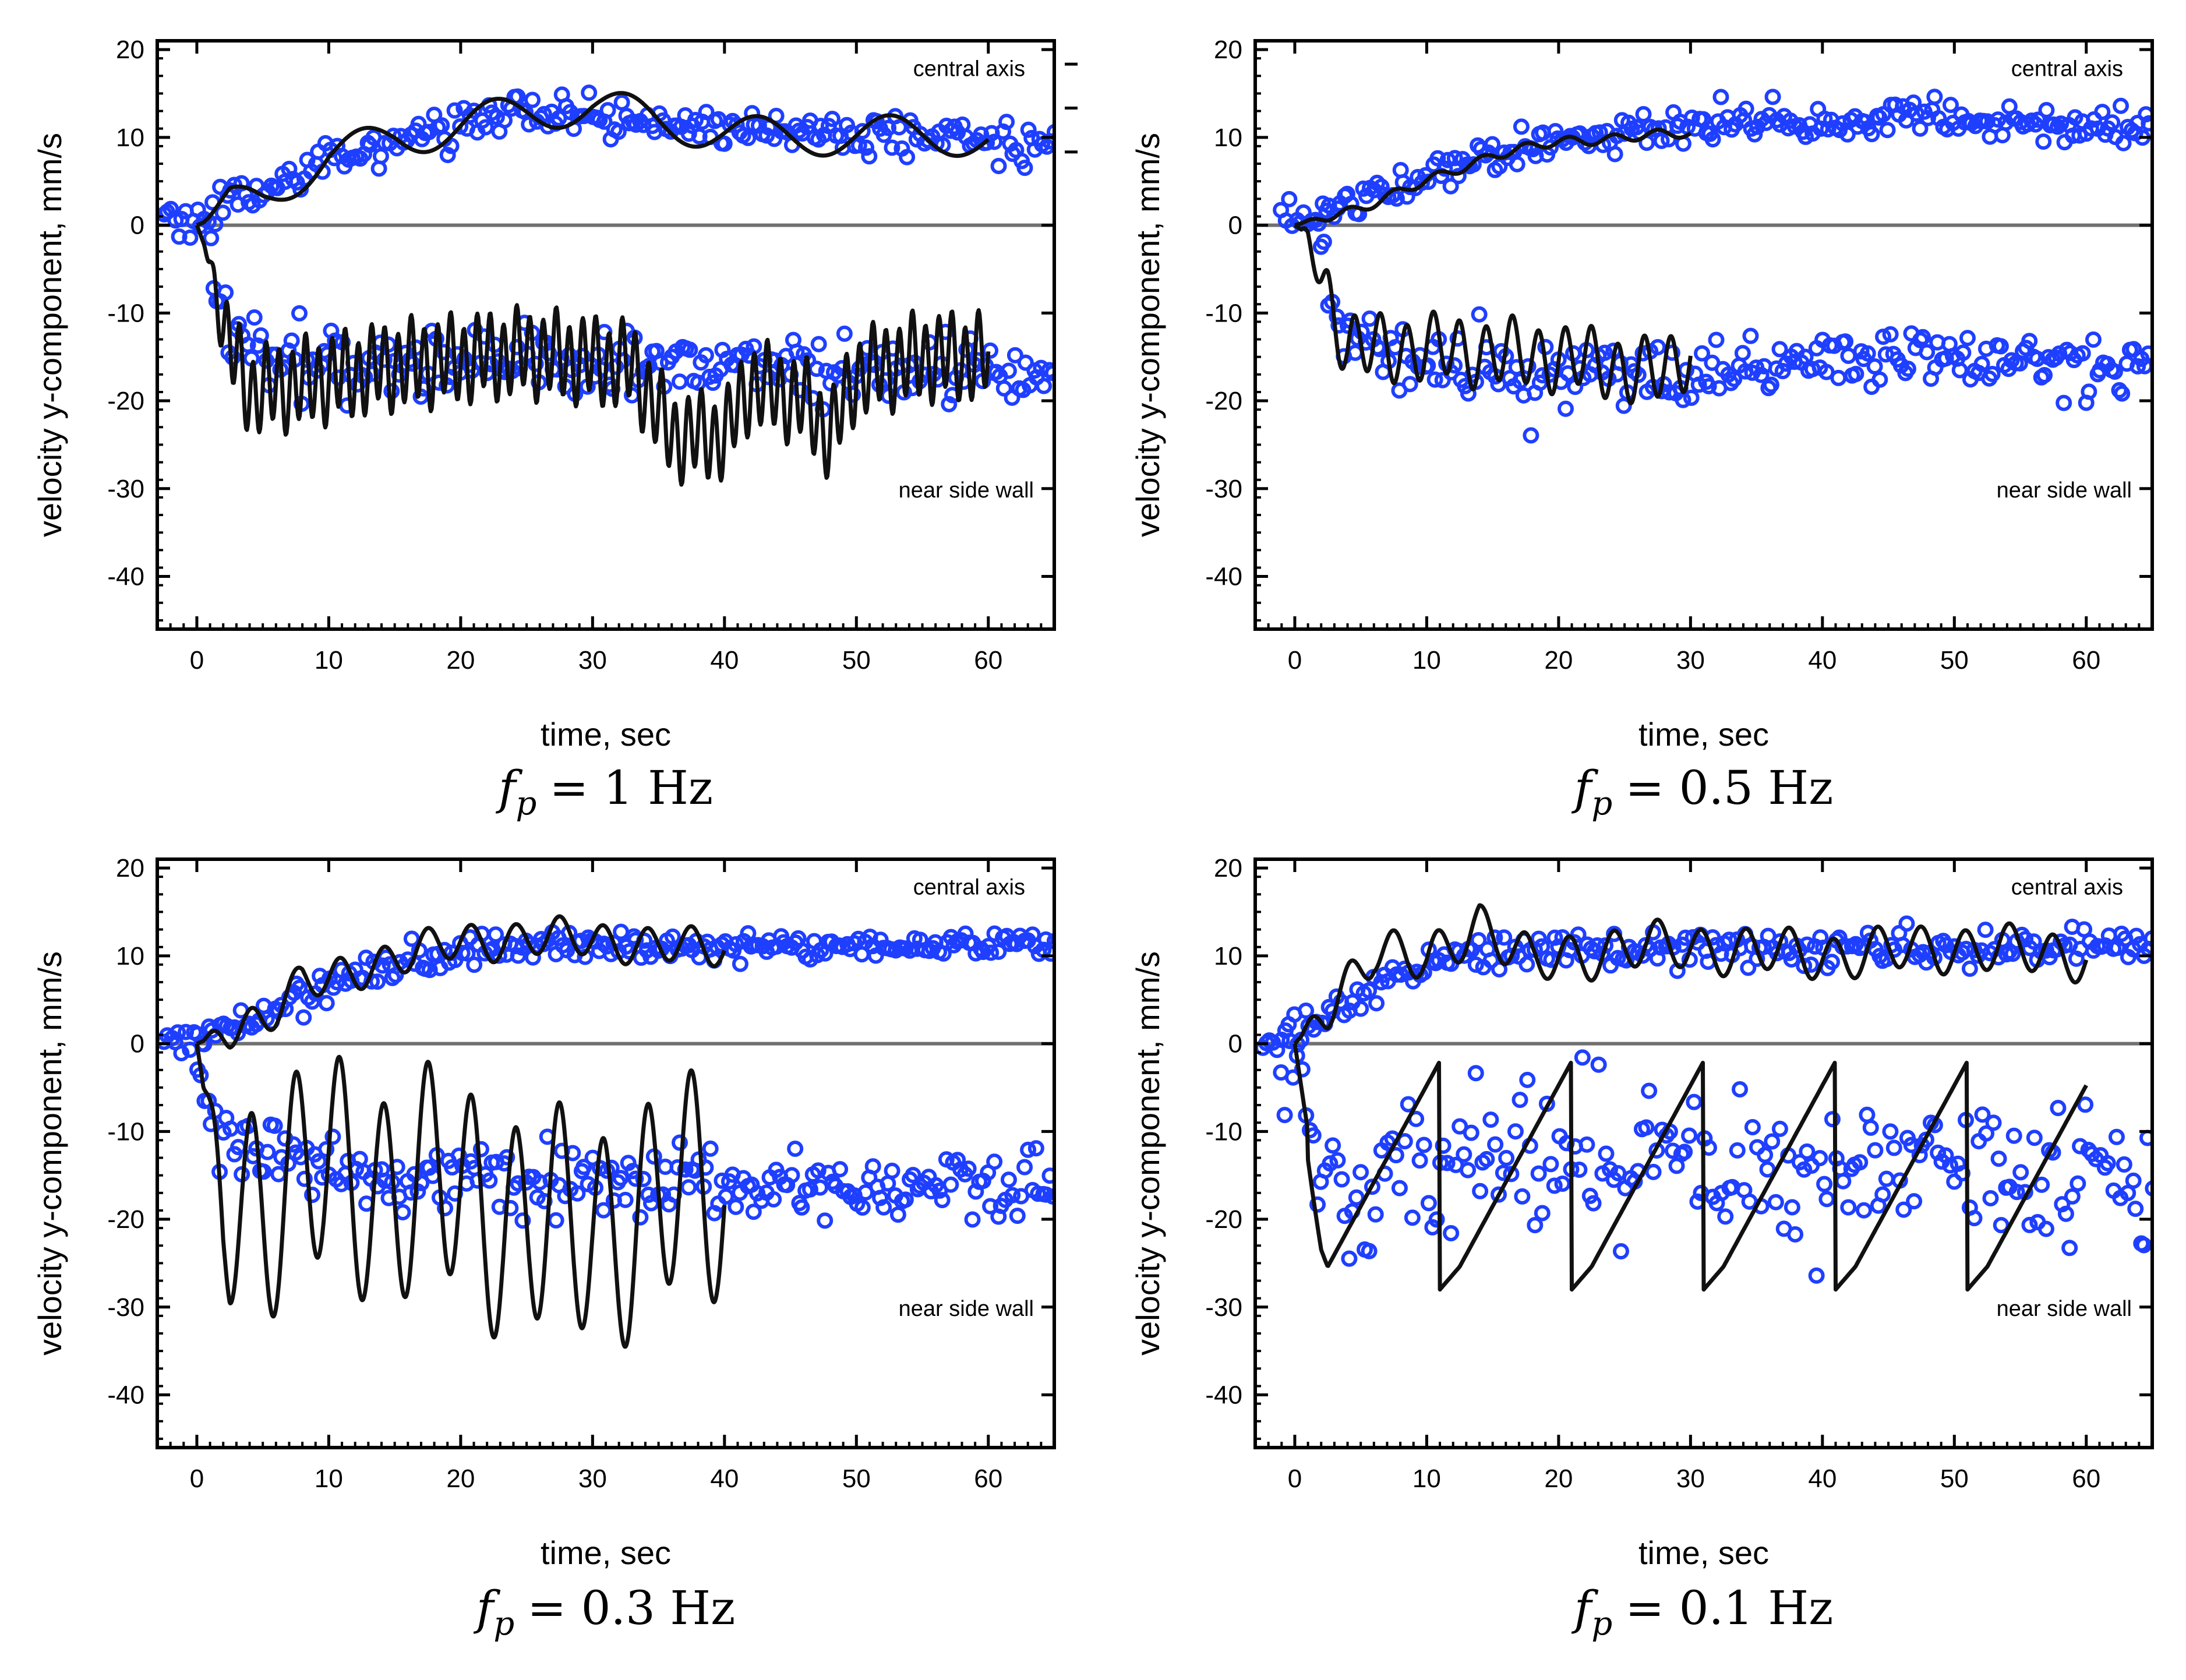 This screenshot has width=2186, height=1680. I want to click on panel-caption: fp = 0.5 Hz, so click(1703, 792).